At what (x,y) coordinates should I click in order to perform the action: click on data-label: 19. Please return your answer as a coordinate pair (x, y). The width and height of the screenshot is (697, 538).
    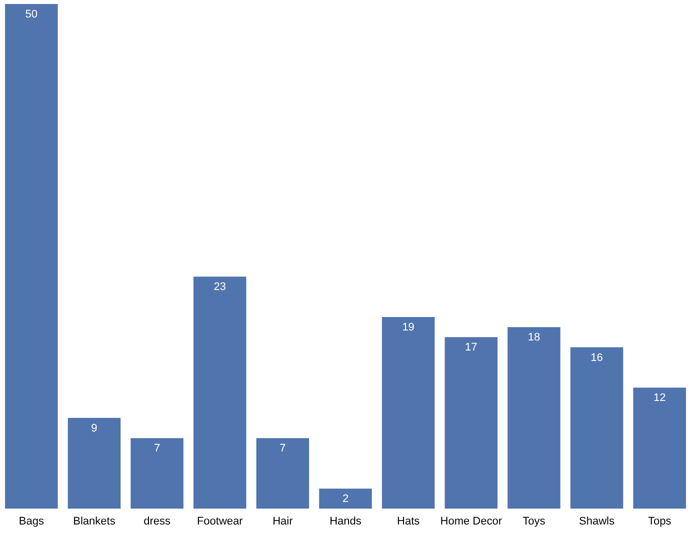
    Looking at the image, I should click on (408, 328).